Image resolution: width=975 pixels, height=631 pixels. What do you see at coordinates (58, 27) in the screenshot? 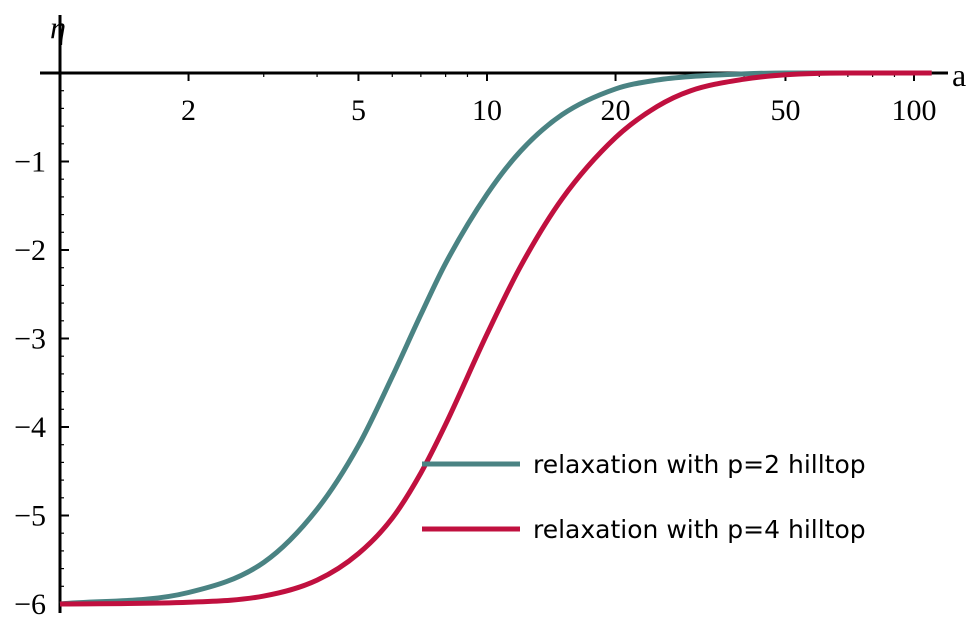
I see `y-axis-label: η` at bounding box center [58, 27].